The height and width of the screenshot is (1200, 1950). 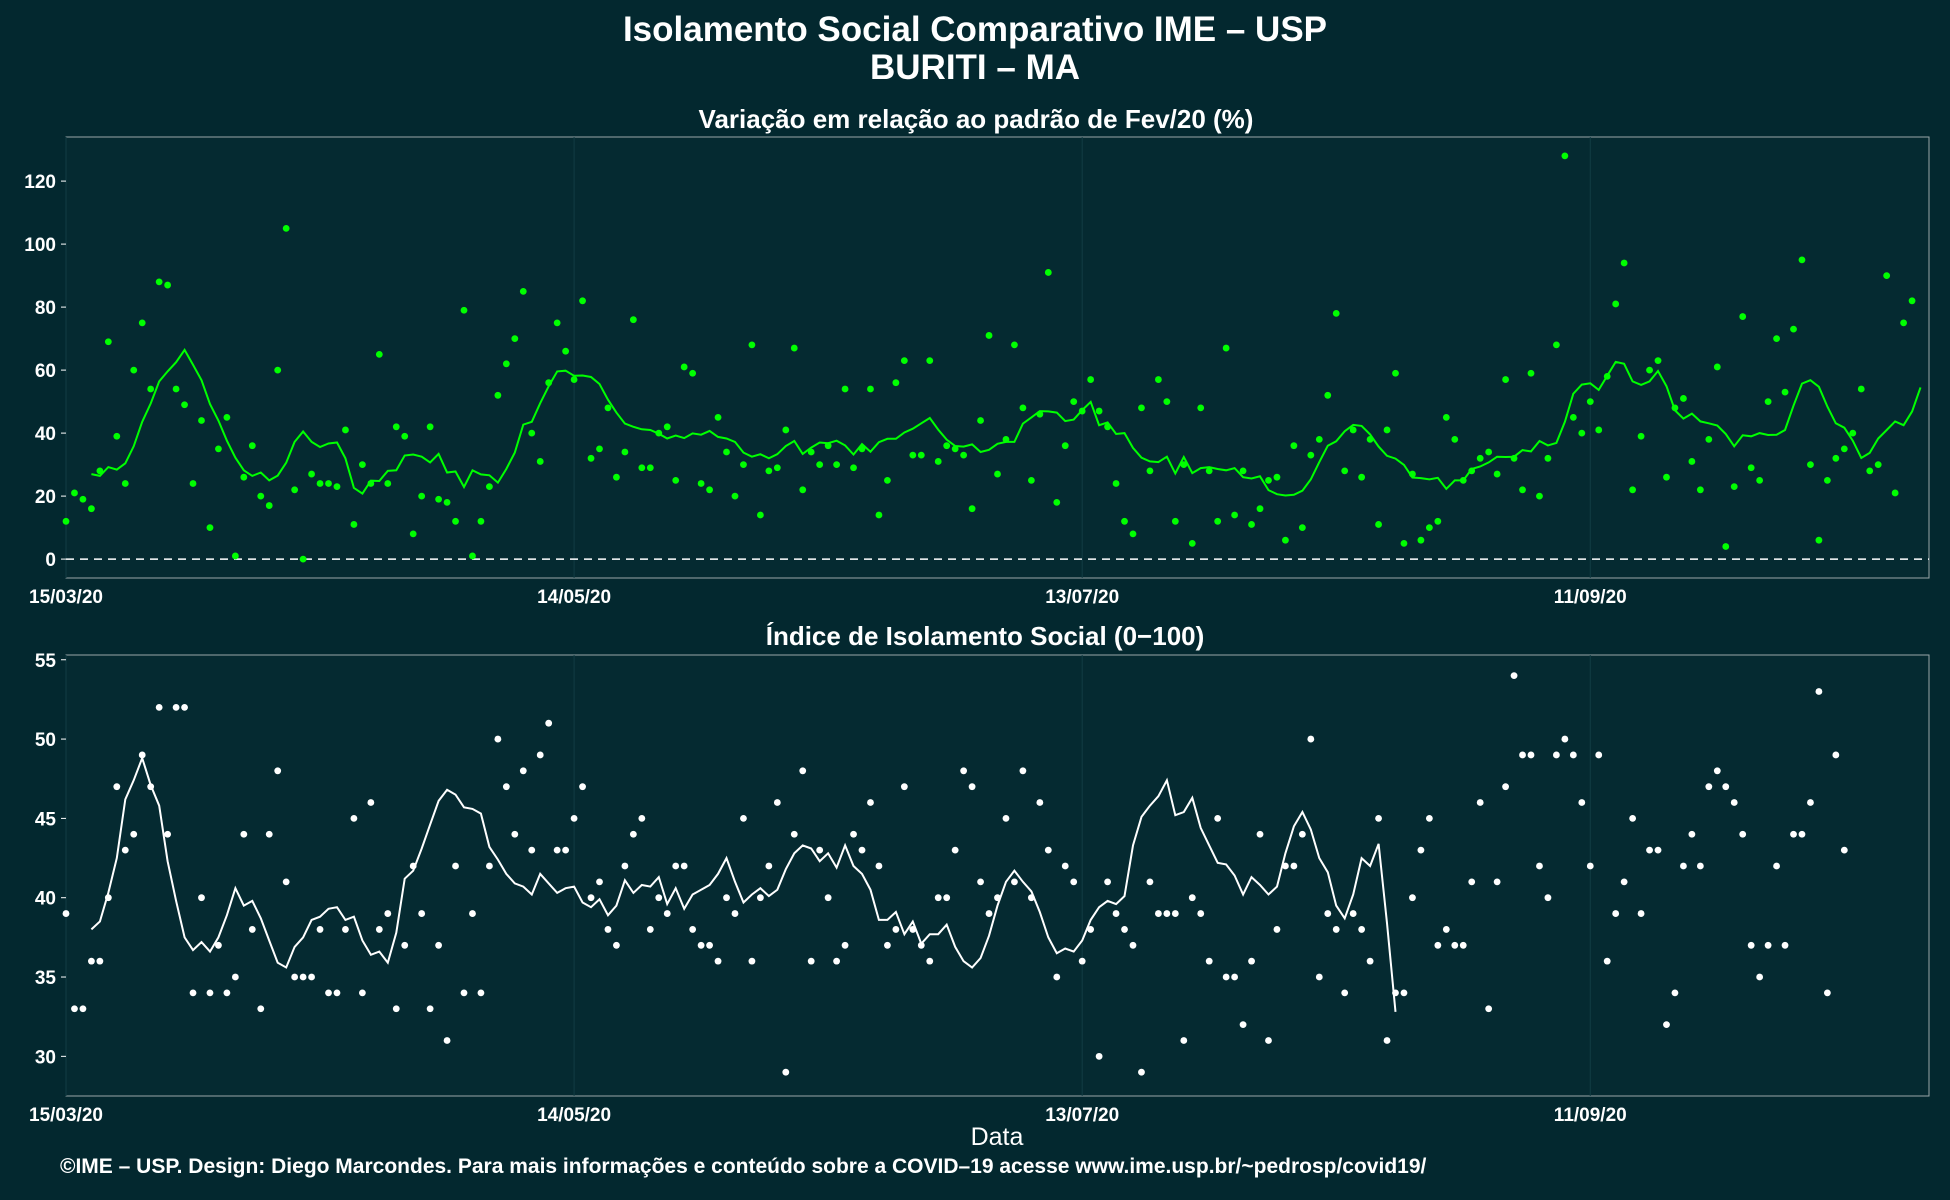 What do you see at coordinates (46, 819) in the screenshot?
I see `y-tick-label: 45` at bounding box center [46, 819].